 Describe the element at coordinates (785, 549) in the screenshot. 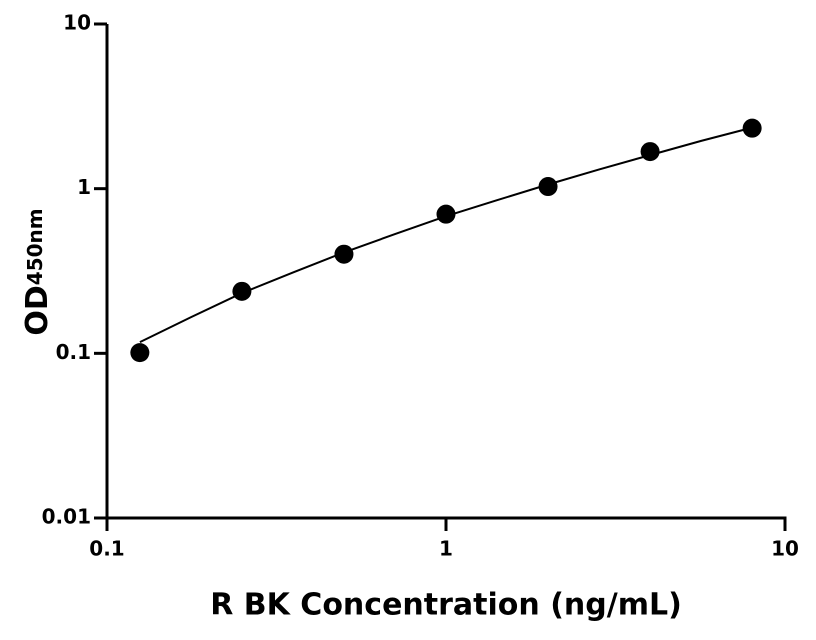

I see `x-tick-label: 10` at that location.